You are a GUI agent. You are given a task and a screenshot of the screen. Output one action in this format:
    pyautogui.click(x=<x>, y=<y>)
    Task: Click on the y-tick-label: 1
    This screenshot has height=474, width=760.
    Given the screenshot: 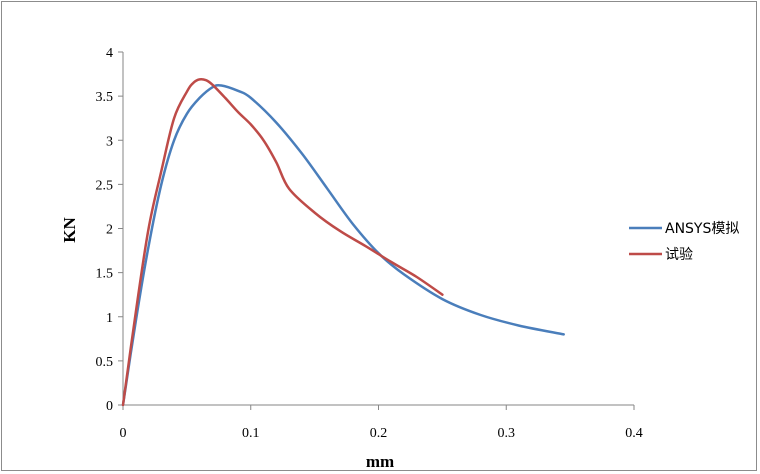 What is the action you would take?
    pyautogui.click(x=109, y=318)
    